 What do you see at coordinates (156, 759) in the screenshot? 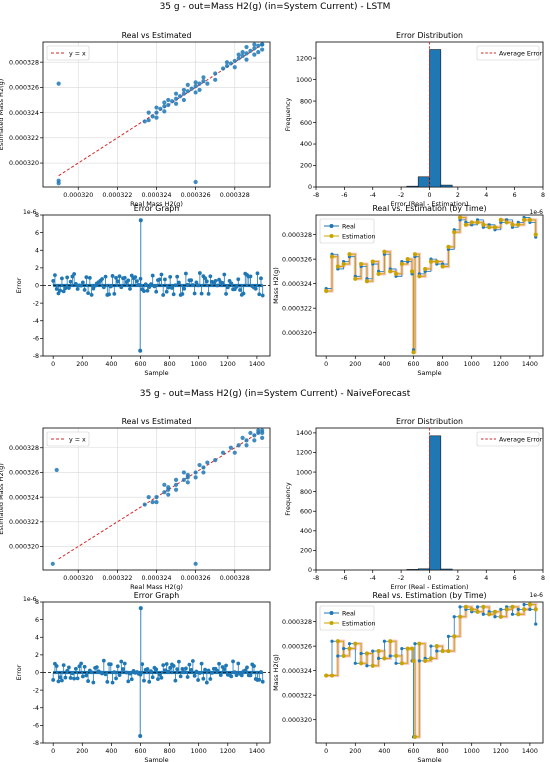
I see `x-axis-label: Sample` at bounding box center [156, 759].